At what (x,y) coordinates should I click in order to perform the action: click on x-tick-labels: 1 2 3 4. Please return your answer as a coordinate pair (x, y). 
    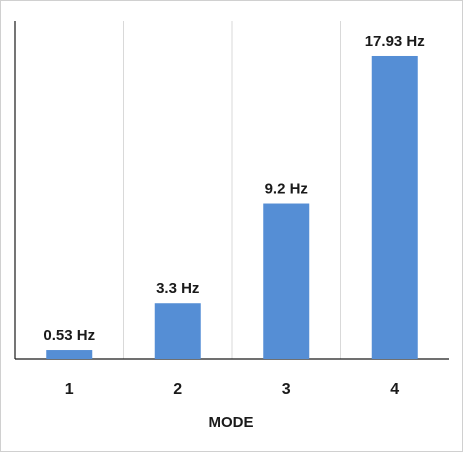
    Looking at the image, I should click on (232, 389).